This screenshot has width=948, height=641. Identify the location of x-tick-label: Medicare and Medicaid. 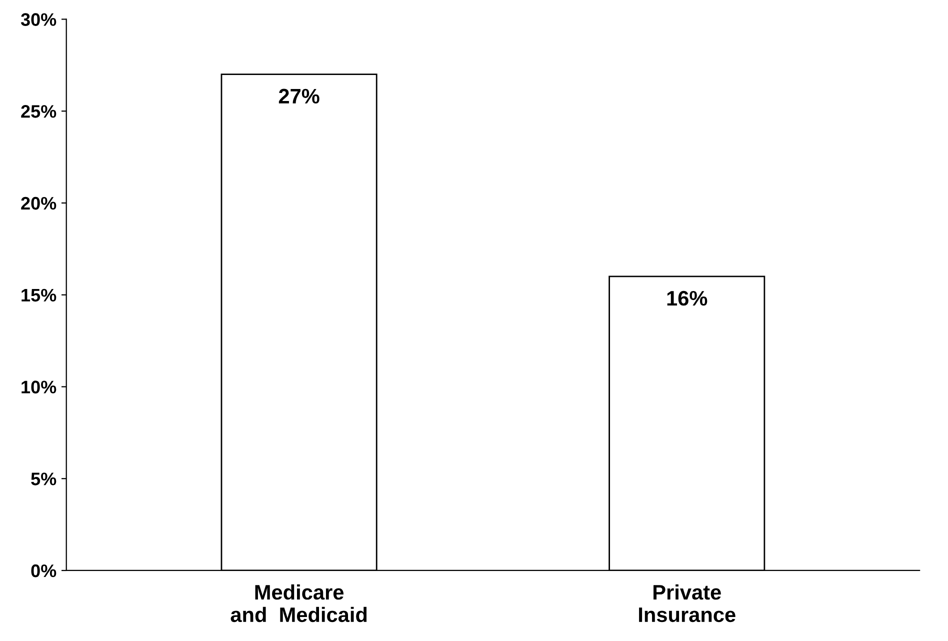
(298, 603).